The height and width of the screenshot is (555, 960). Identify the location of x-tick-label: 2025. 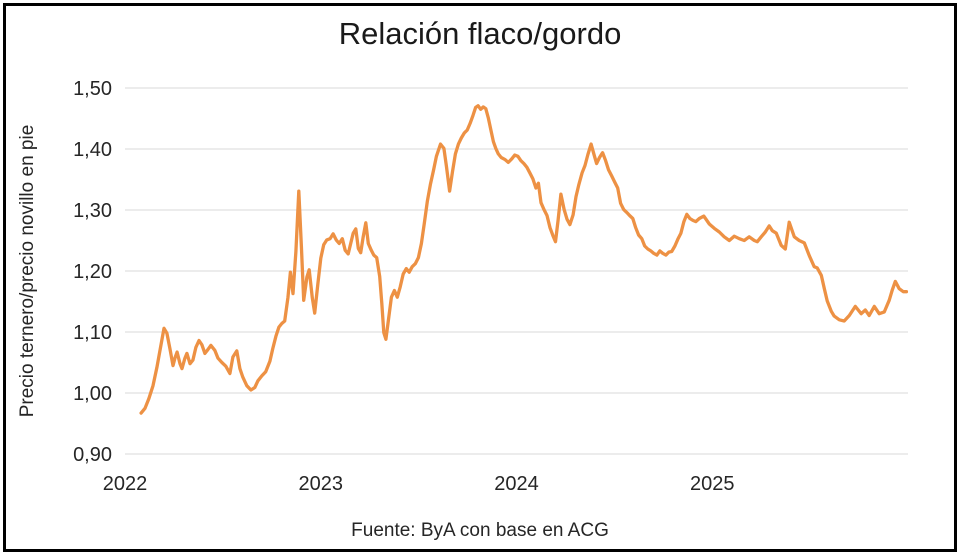
(712, 484).